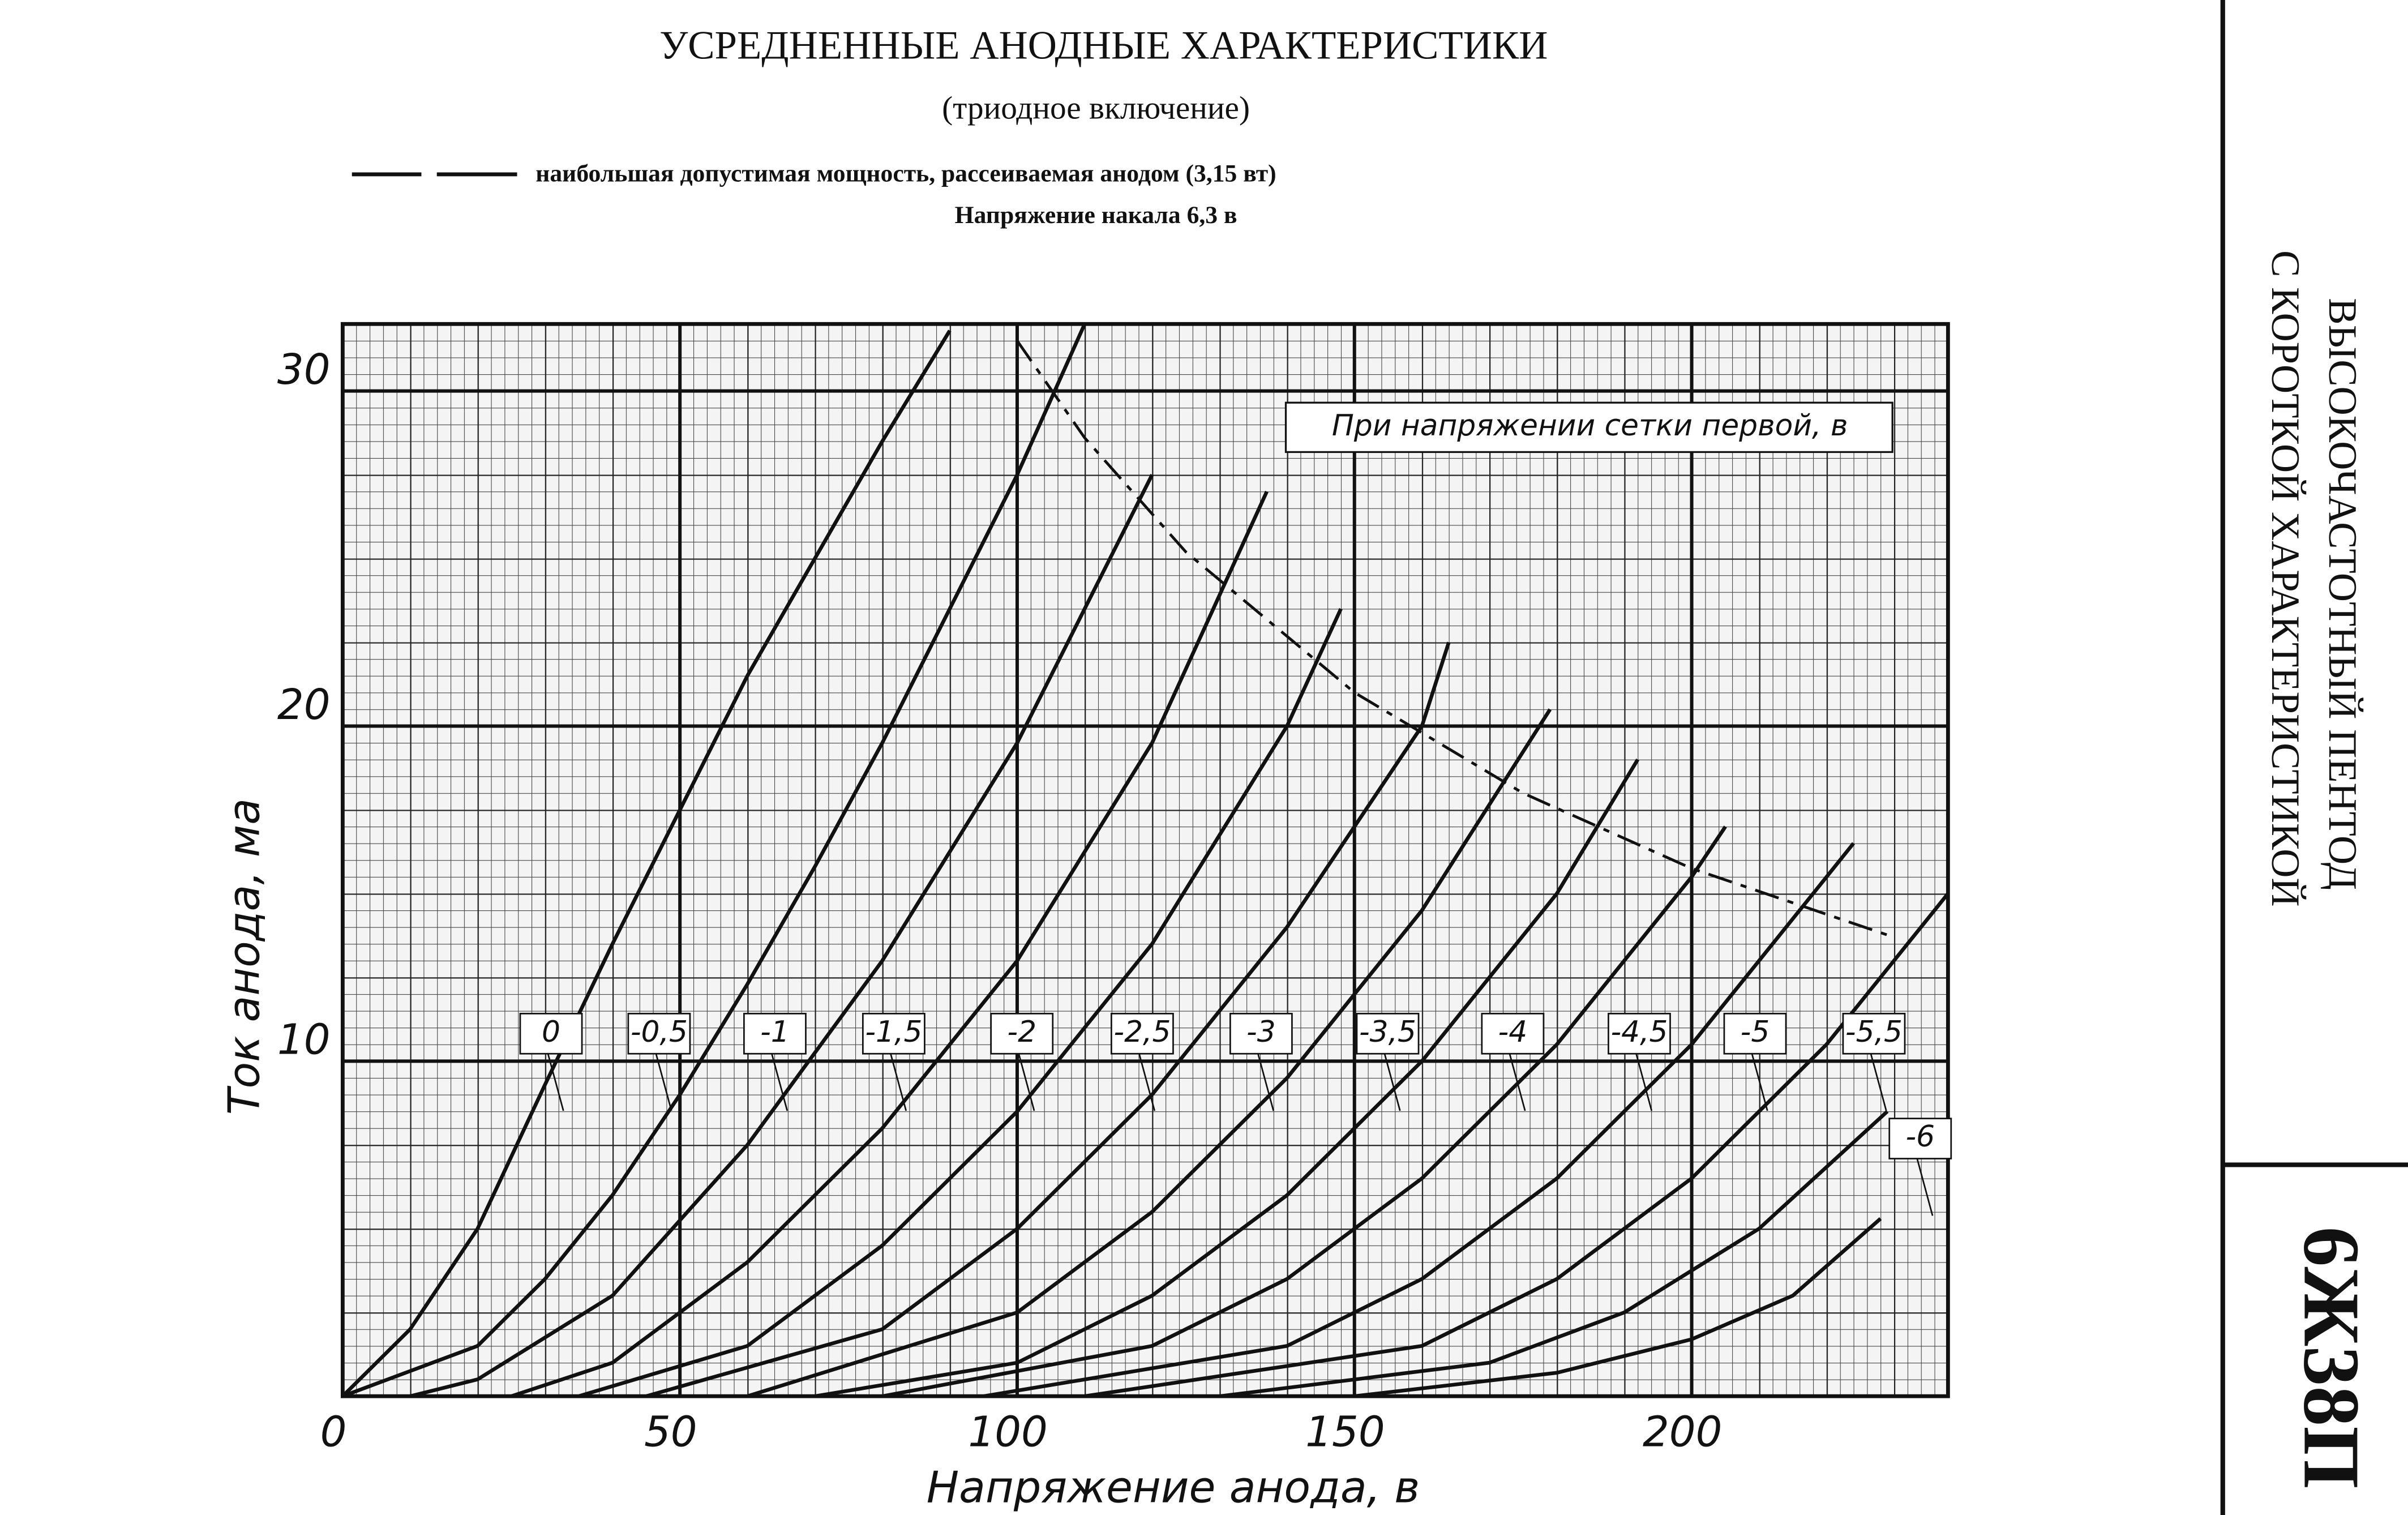  I want to click on curve-label: -0,5, so click(659, 1032).